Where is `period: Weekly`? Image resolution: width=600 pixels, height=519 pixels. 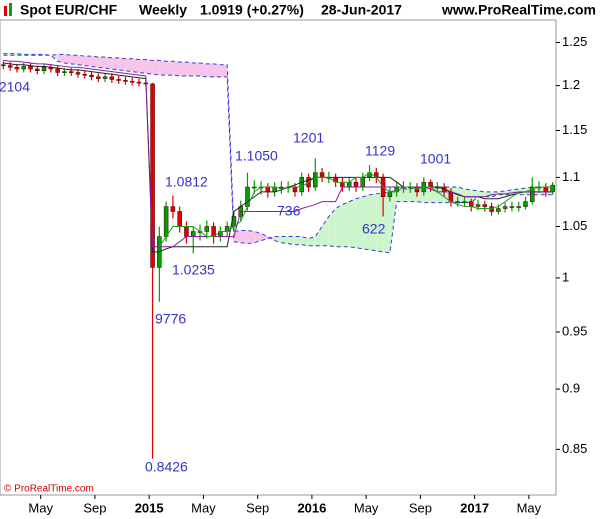
period: Weekly is located at coordinates (163, 10).